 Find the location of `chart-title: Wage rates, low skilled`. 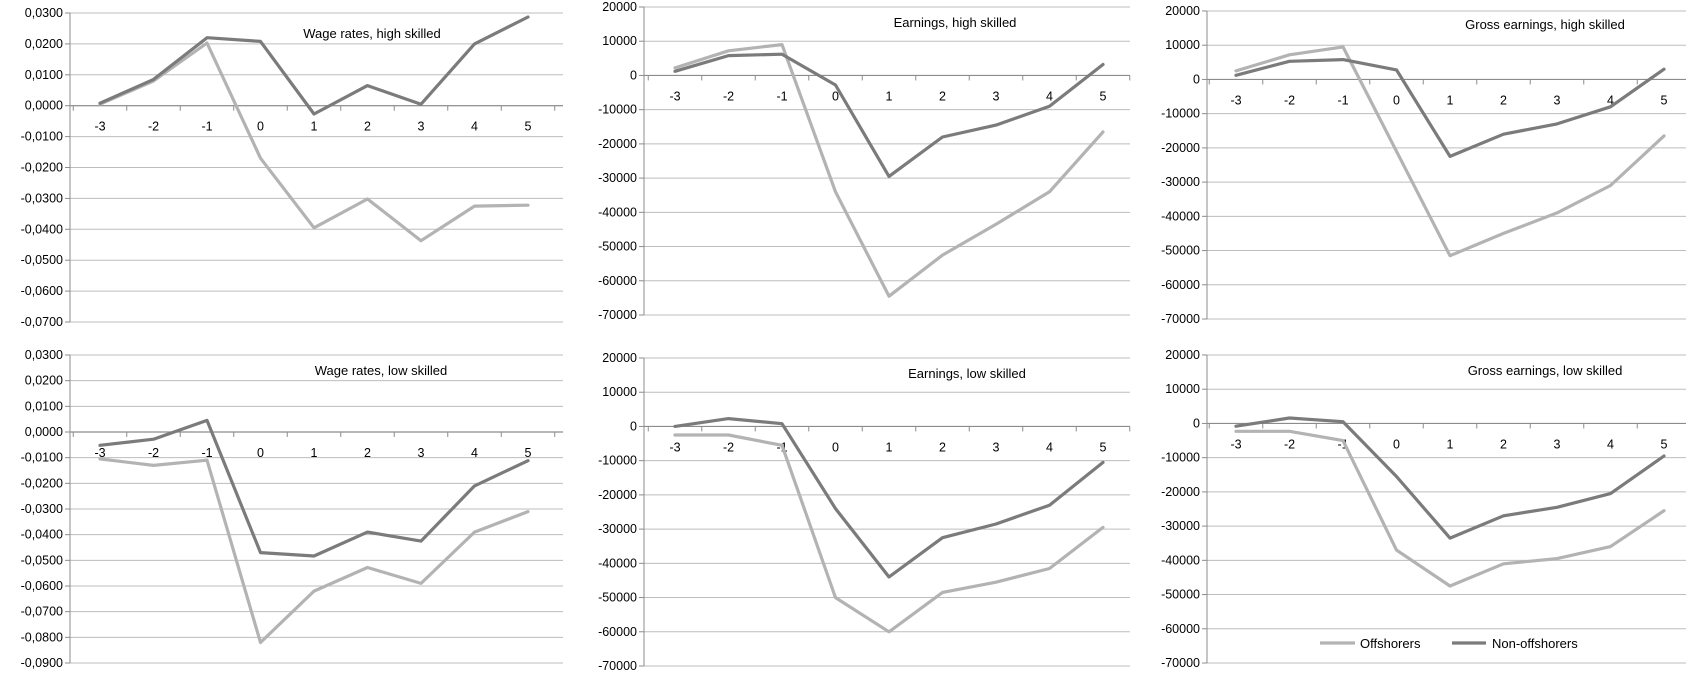

chart-title: Wage rates, low skilled is located at coordinates (381, 370).